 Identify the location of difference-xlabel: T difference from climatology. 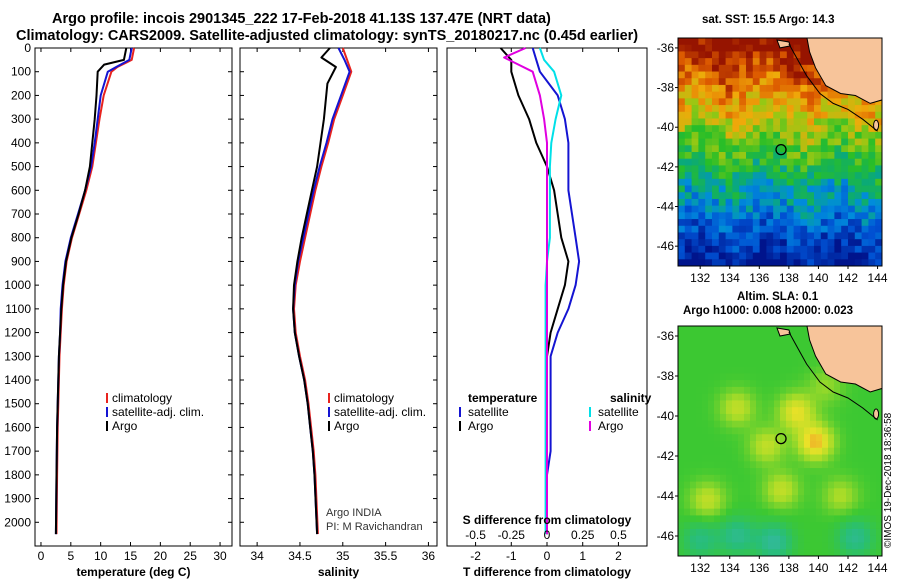
(547, 572).